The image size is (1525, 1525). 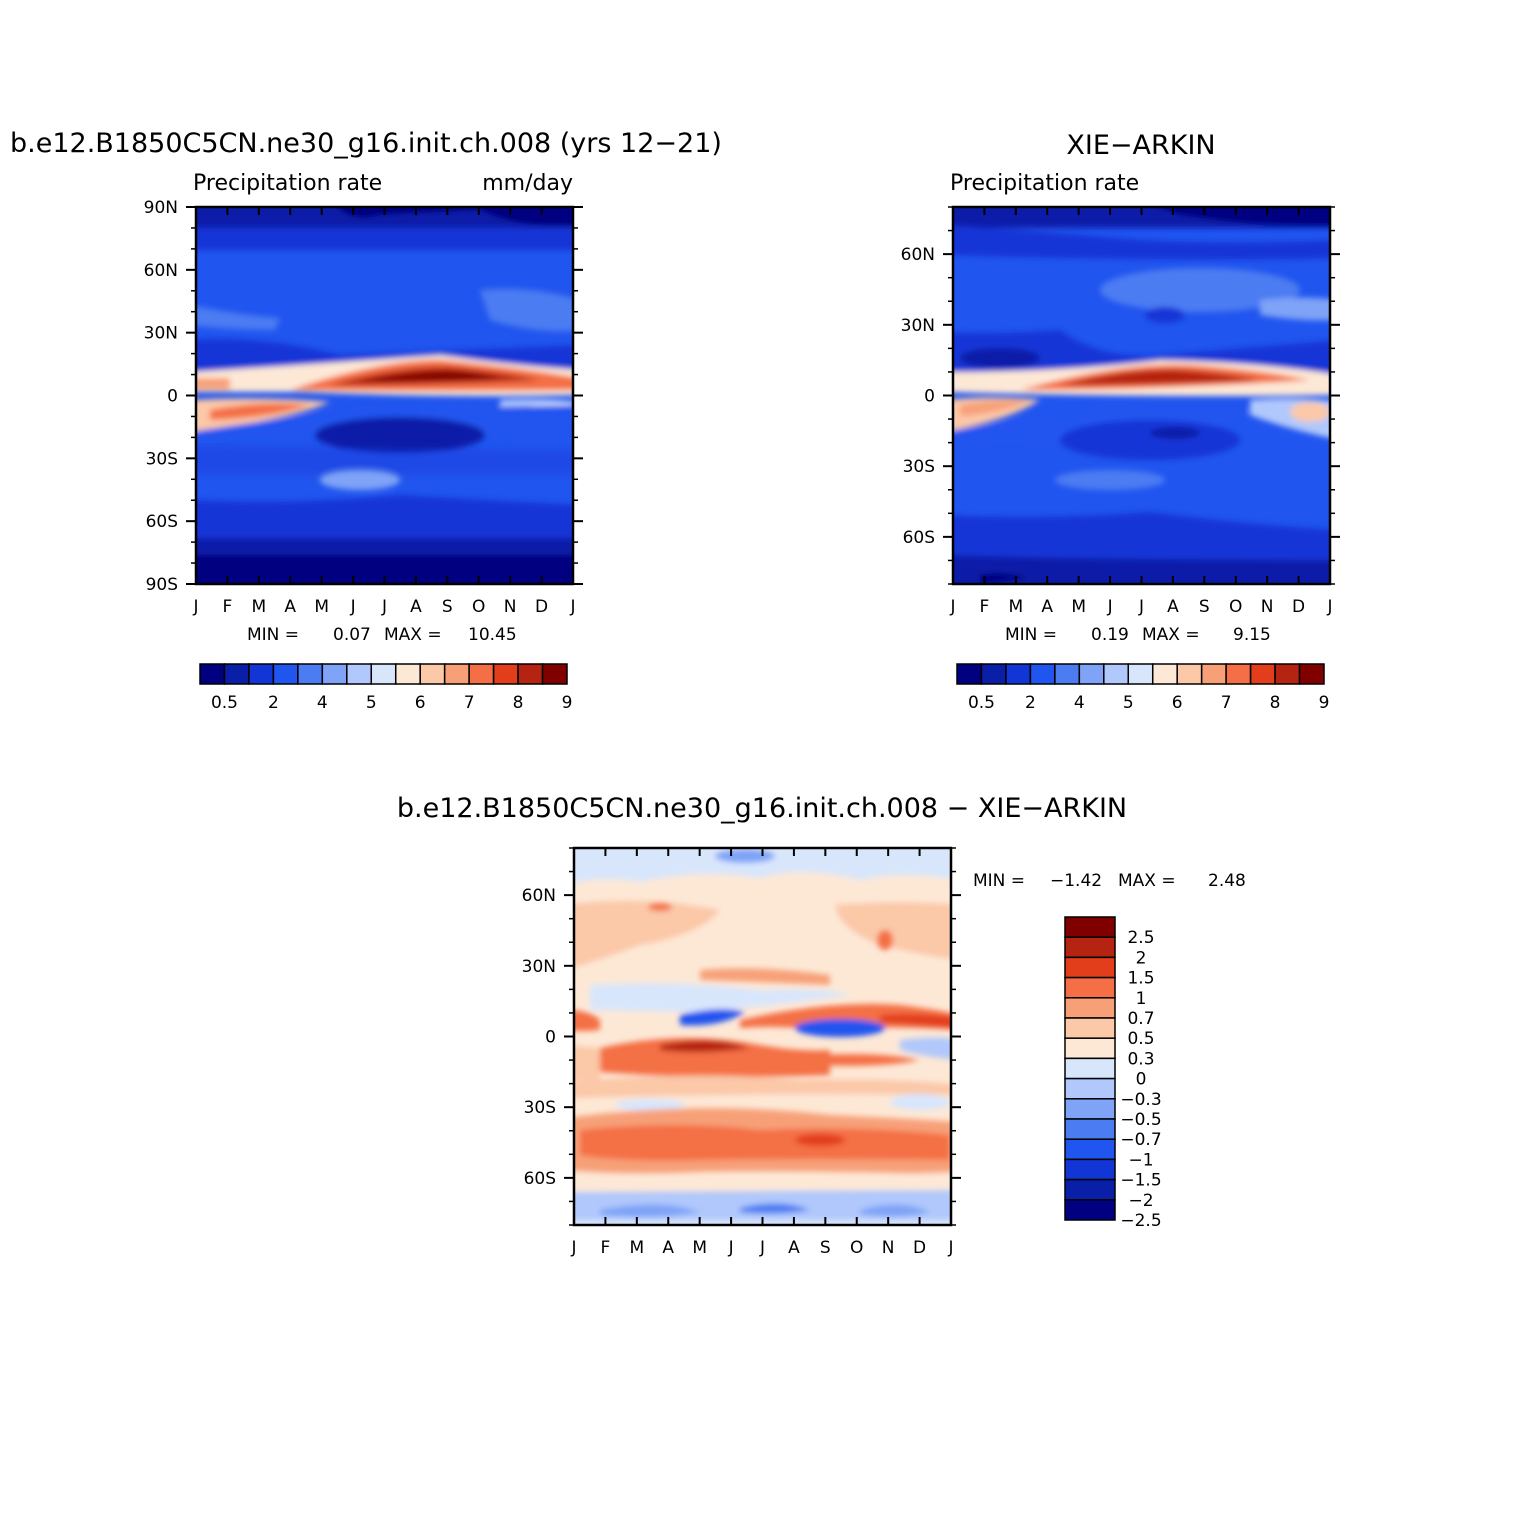 I want to click on x-tick-label: D, so click(x=919, y=1248).